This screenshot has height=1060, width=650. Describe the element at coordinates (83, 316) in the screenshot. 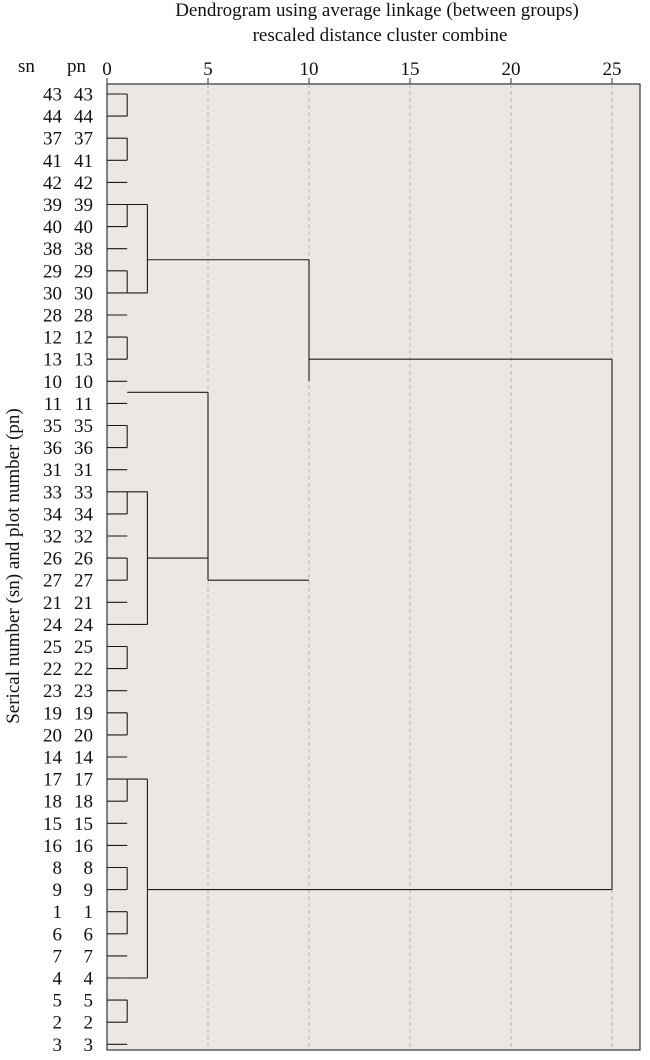

I see `leaf-label-pn: 28` at that location.